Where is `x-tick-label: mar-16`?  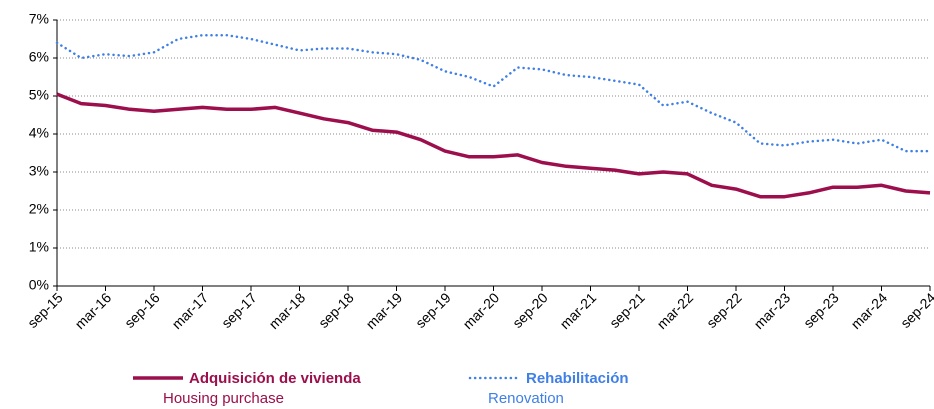 x-tick-label: mar-16 is located at coordinates (93, 310).